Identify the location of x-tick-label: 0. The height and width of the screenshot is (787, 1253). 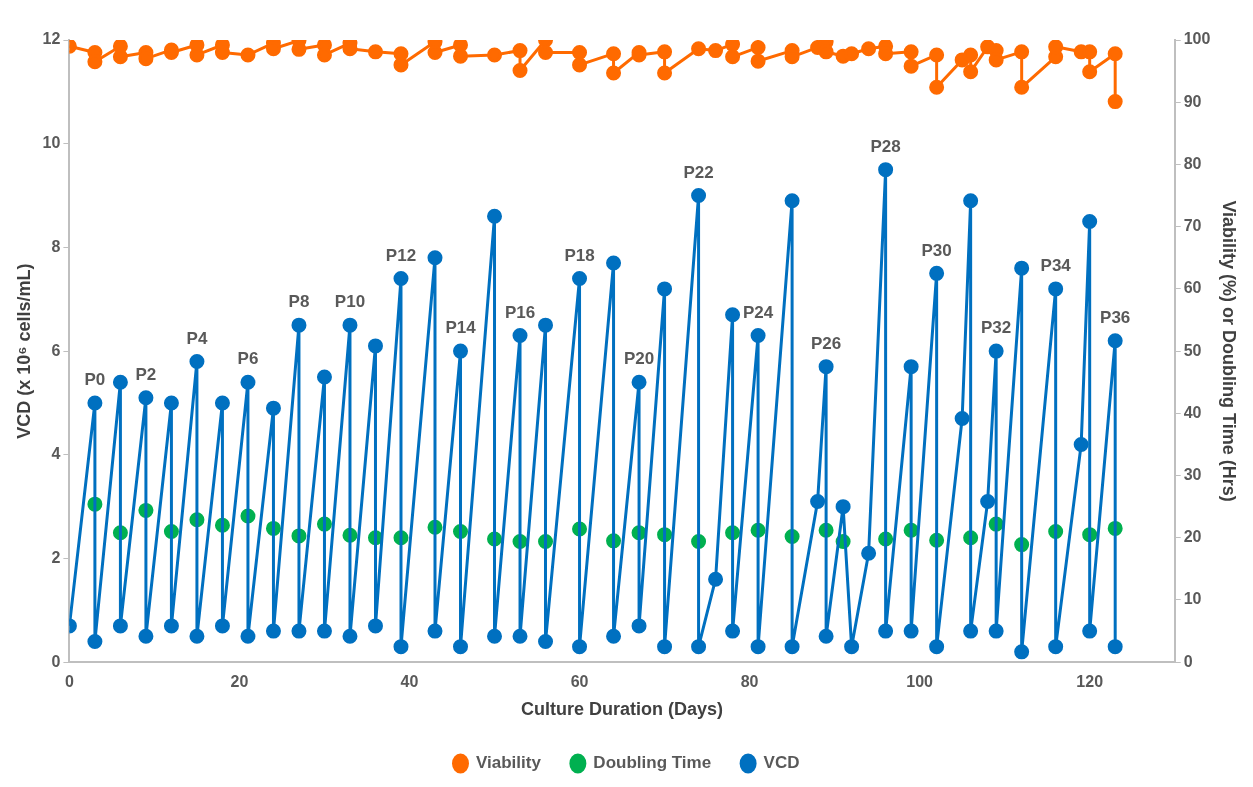
(69, 682).